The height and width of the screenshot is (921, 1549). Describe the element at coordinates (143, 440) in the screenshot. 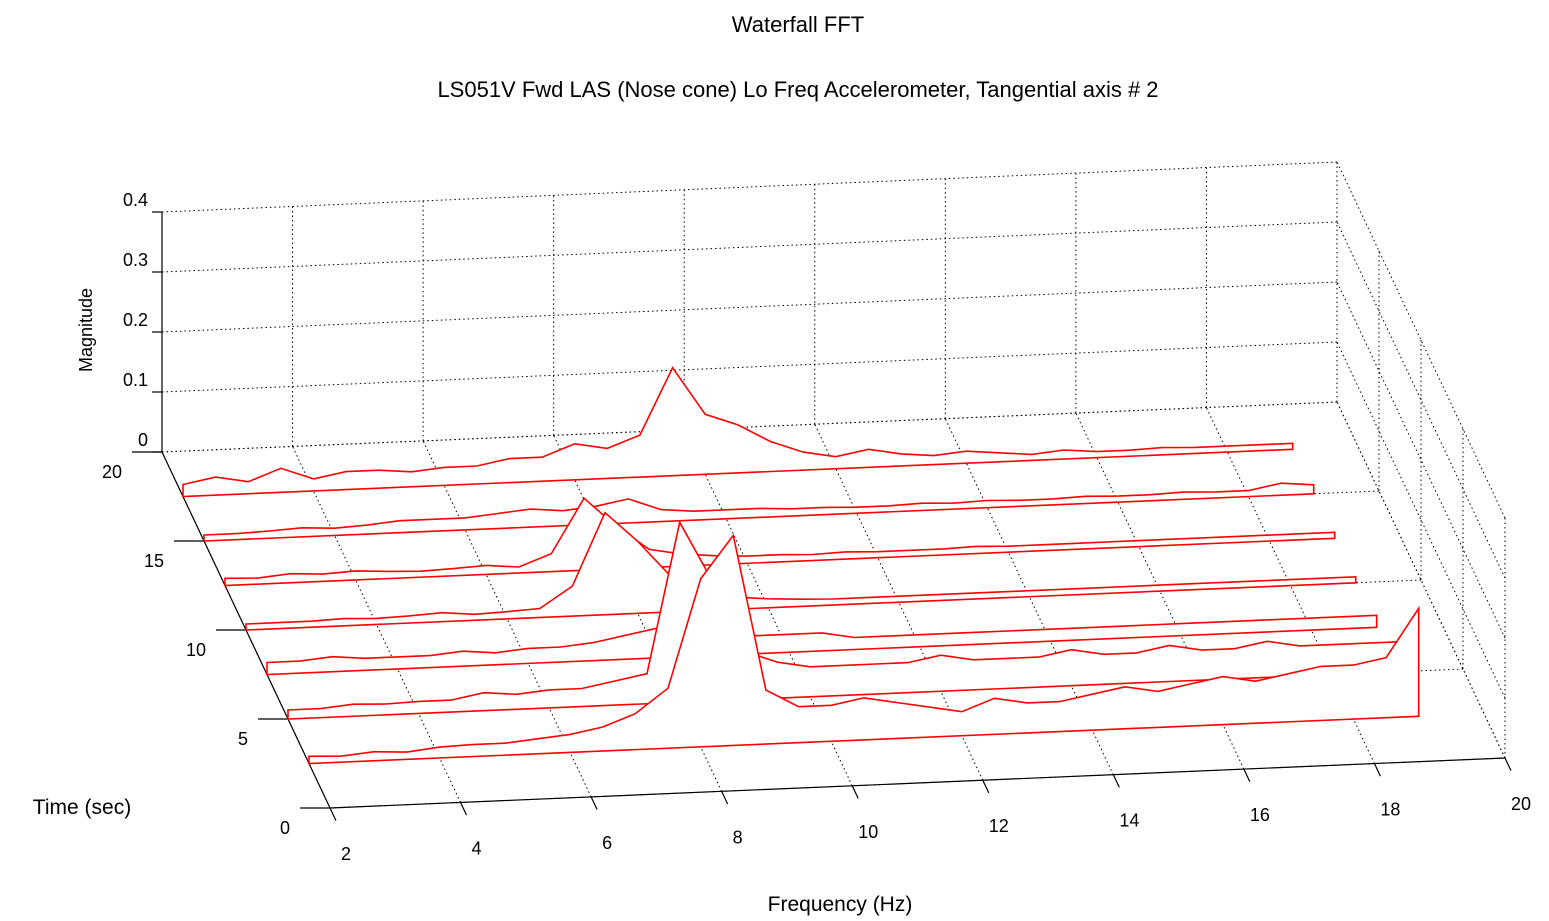

I see `z-tick-label: 0` at that location.